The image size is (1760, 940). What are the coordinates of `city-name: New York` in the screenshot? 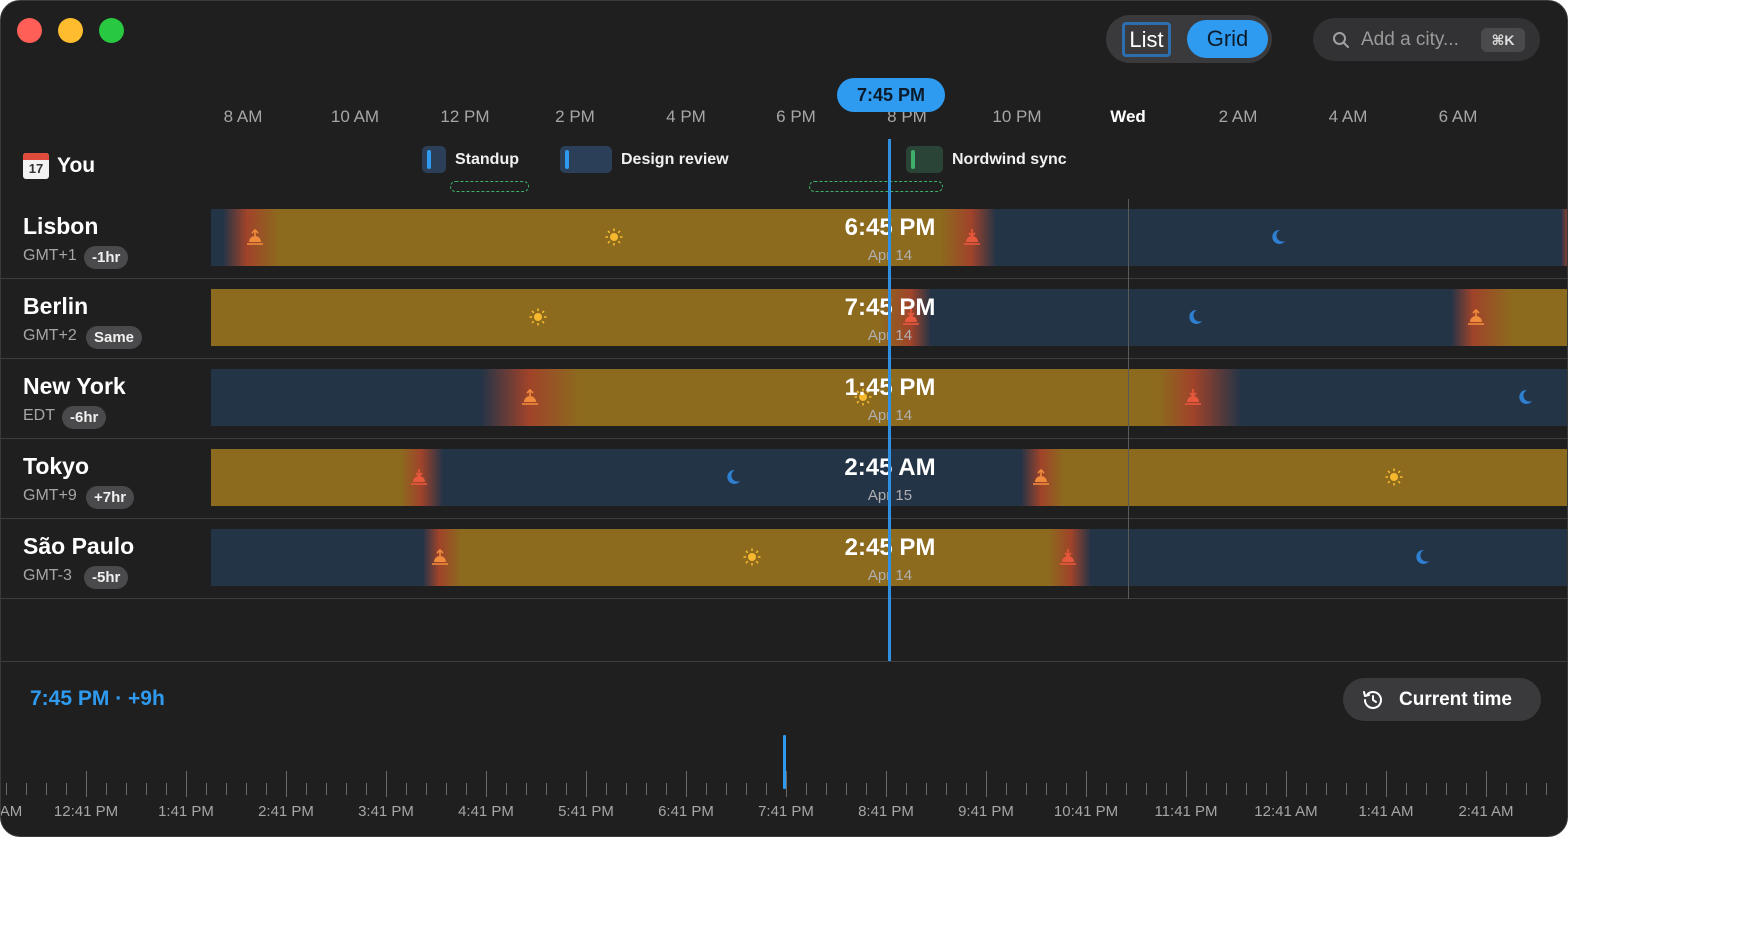 It's located at (74, 386).